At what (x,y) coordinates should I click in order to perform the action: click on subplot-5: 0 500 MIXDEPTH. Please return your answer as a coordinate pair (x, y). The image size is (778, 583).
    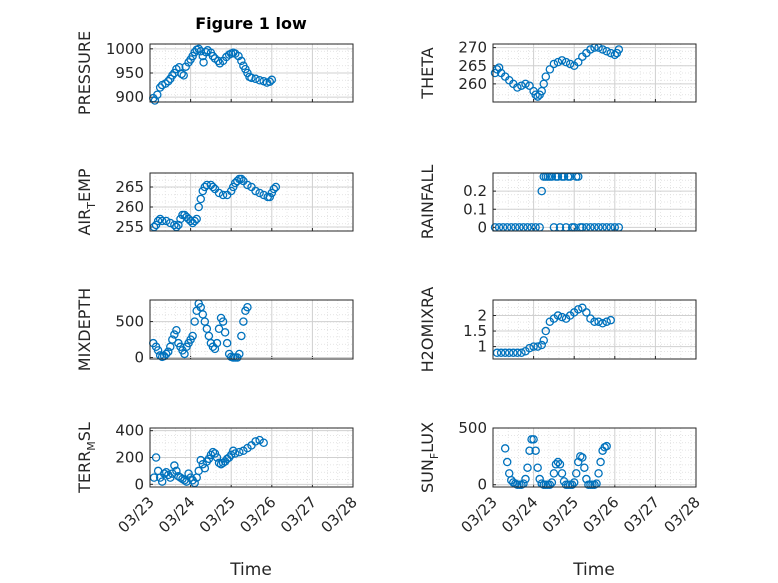
    Looking at the image, I should click on (214, 329).